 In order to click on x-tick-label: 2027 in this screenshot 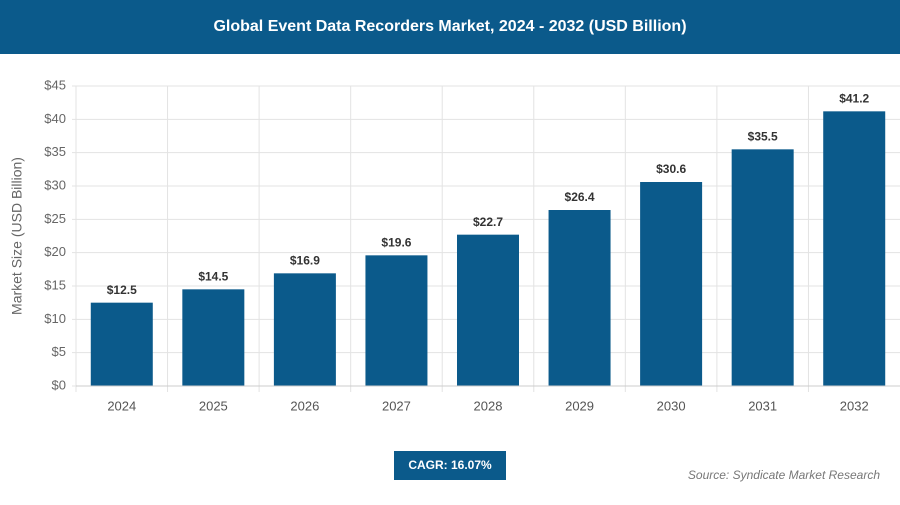, I will do `click(396, 405)`.